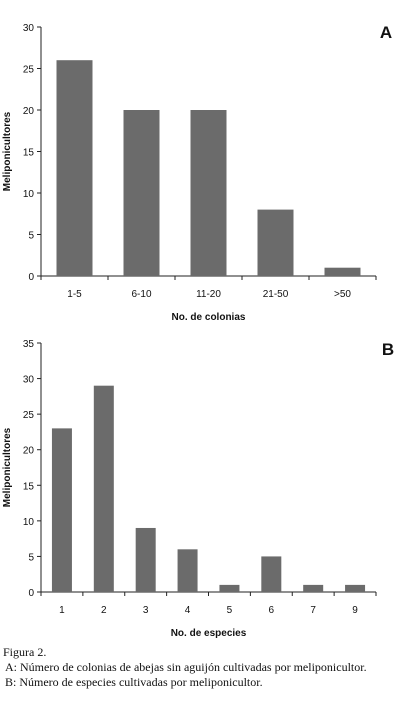  I want to click on panel-b-y-tick-label: 20, so click(29, 451).